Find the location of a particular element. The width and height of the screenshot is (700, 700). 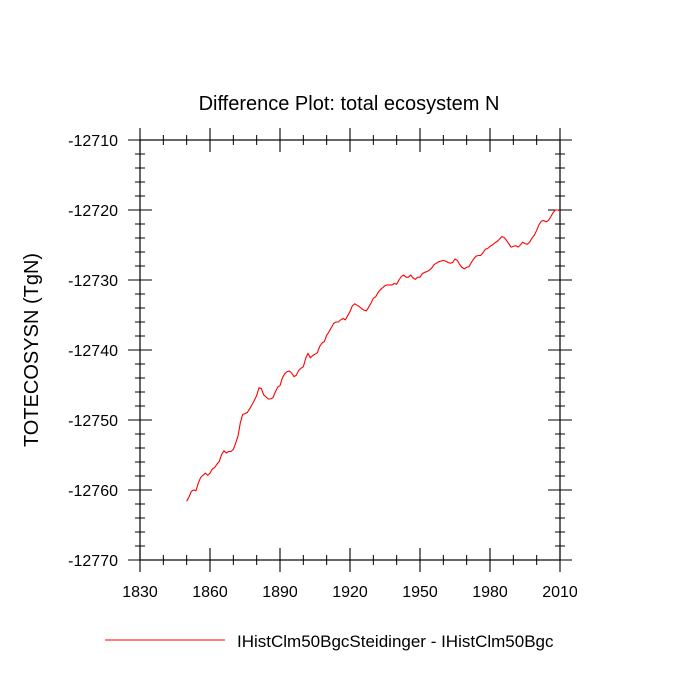

chart-title: Difference Plot: total ecosystem N is located at coordinates (349, 104).